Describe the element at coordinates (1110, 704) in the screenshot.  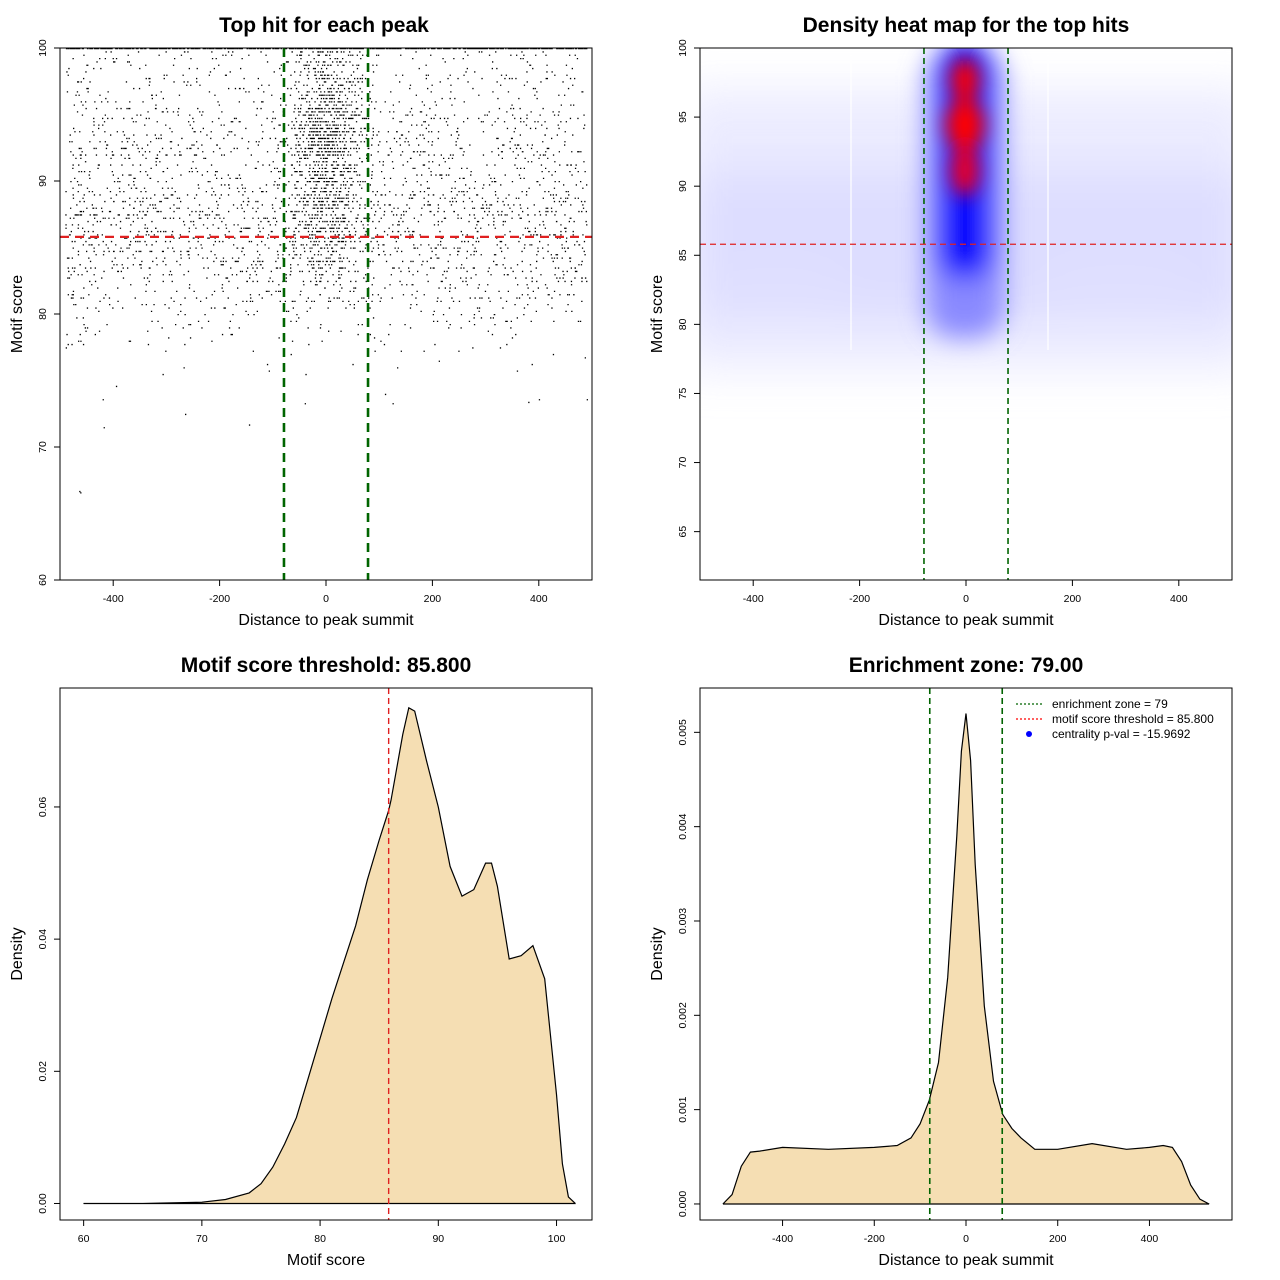
I see `legend-enrichment-label: enrichment zone = 79` at that location.